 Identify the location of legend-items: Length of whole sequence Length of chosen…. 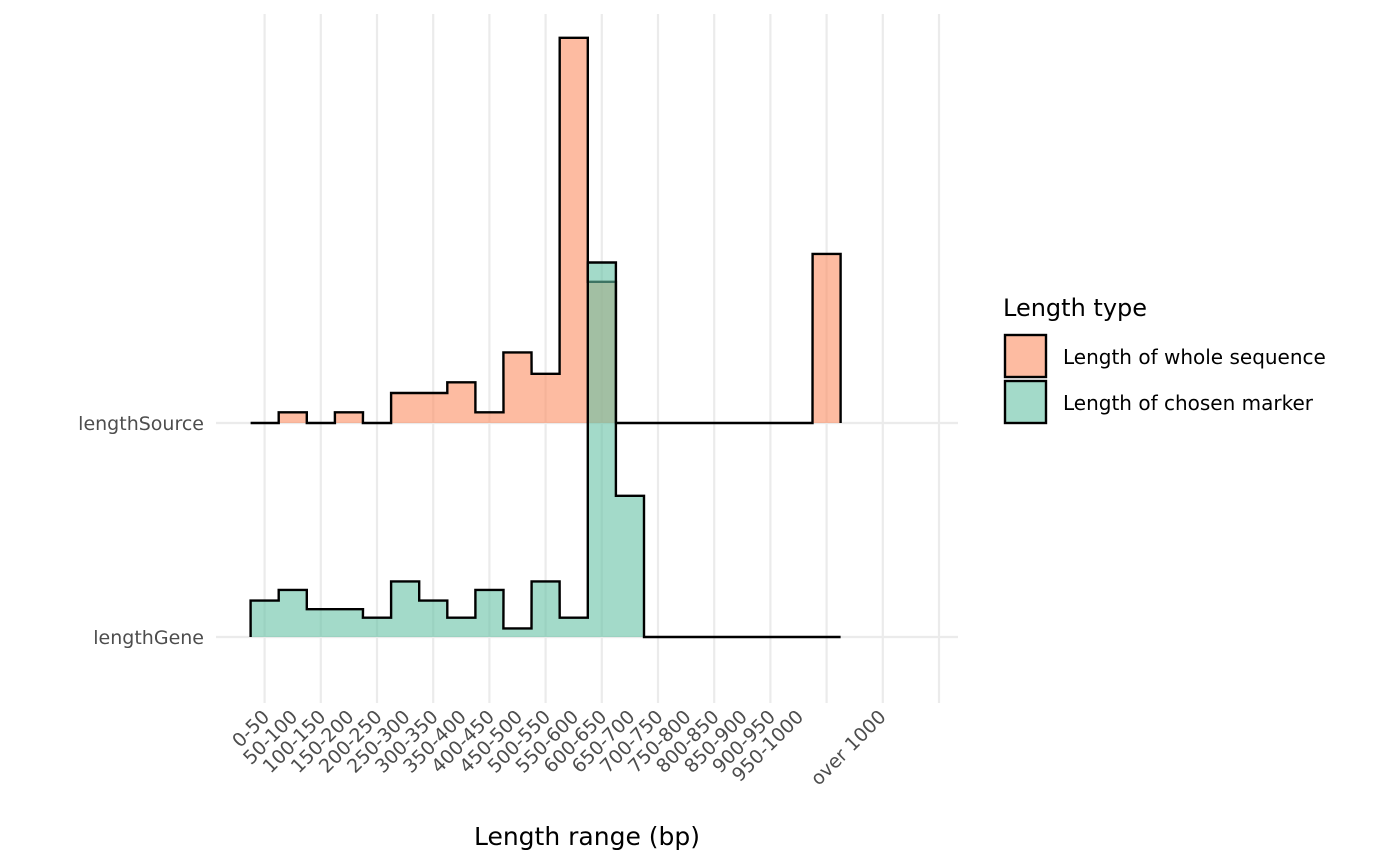
(1164, 379).